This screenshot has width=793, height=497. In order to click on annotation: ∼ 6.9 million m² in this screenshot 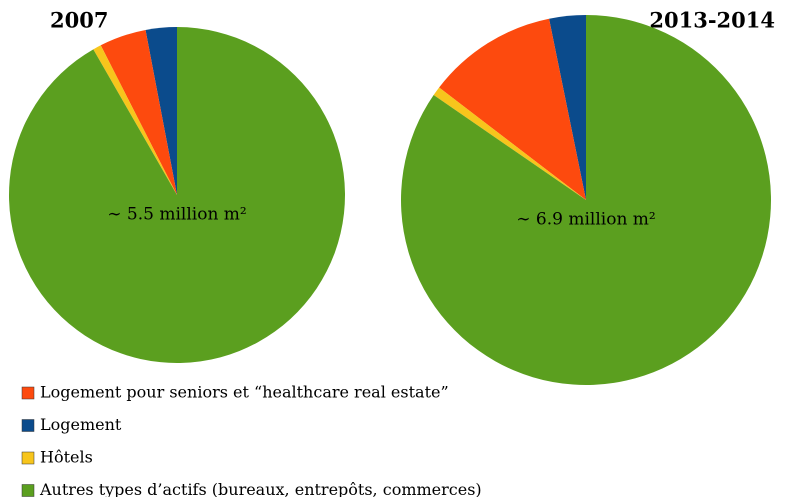, I will do `click(585, 220)`.